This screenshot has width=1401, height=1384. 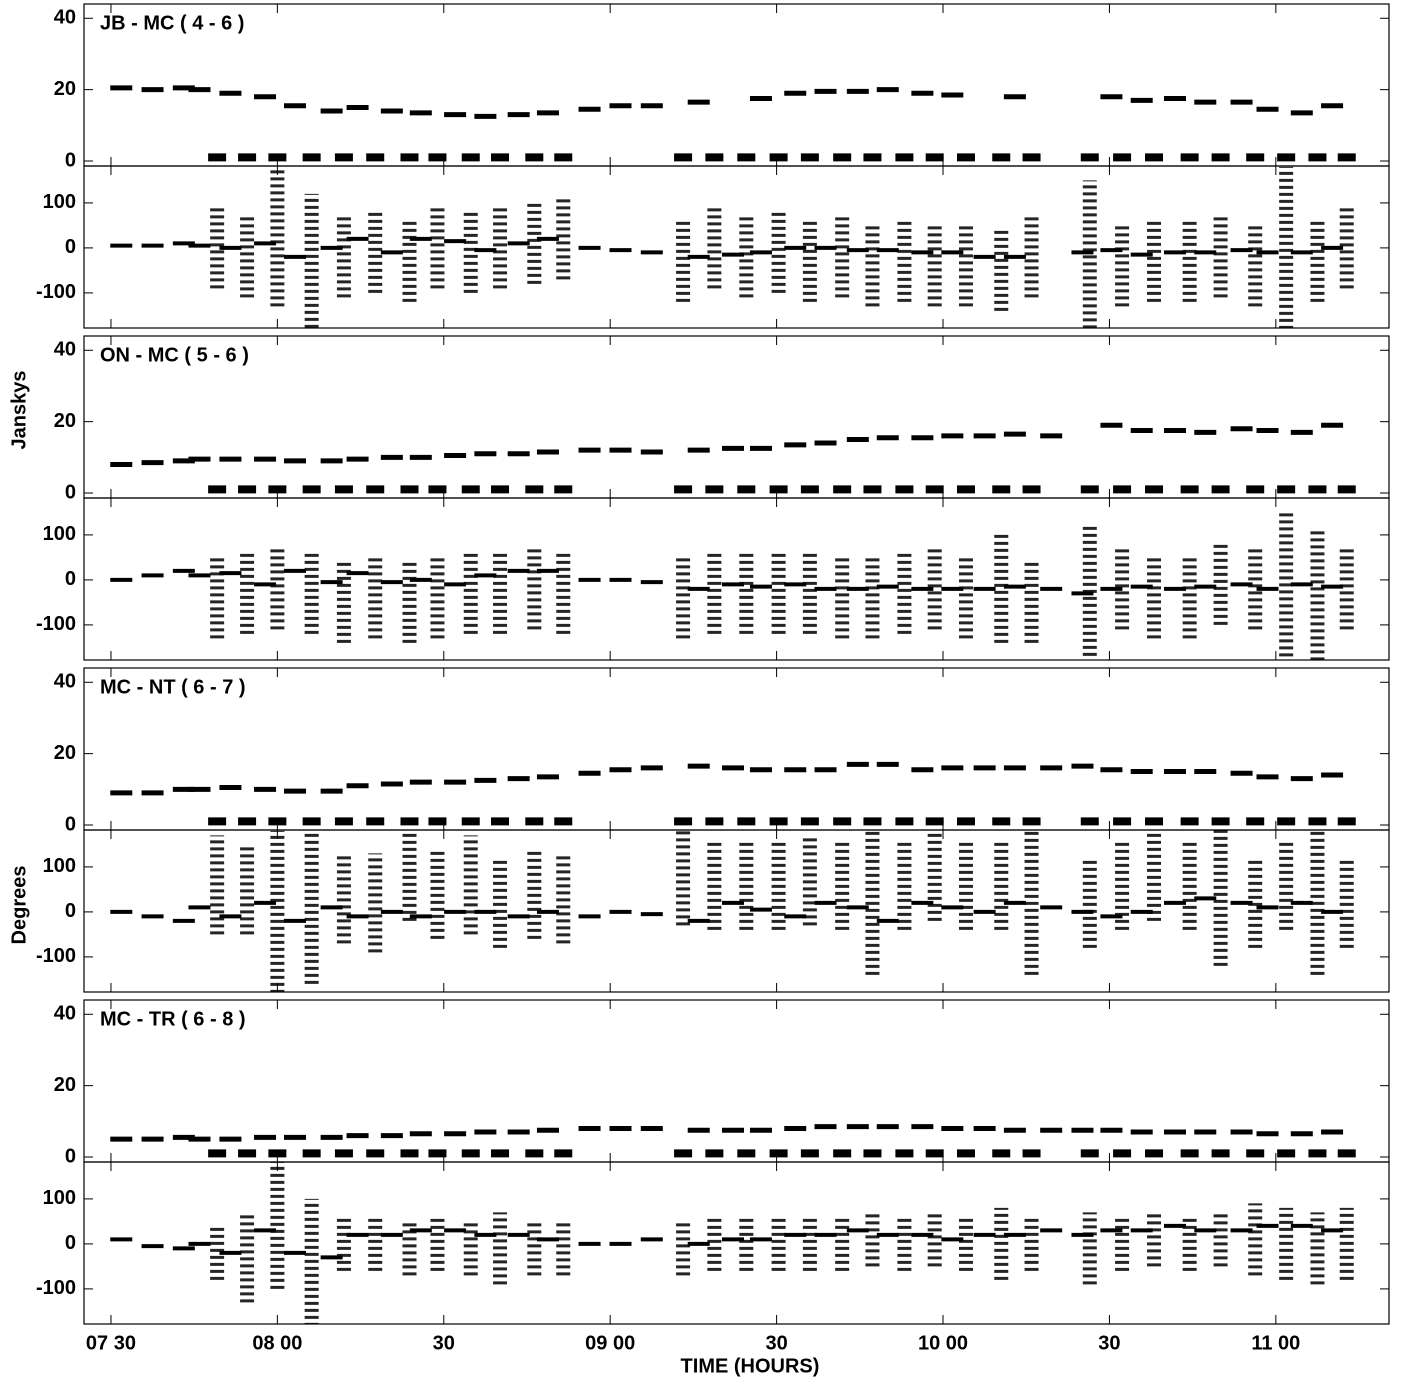 What do you see at coordinates (173, 1019) in the screenshot?
I see `panel-title: MC - TR ( 6 - 8 )` at bounding box center [173, 1019].